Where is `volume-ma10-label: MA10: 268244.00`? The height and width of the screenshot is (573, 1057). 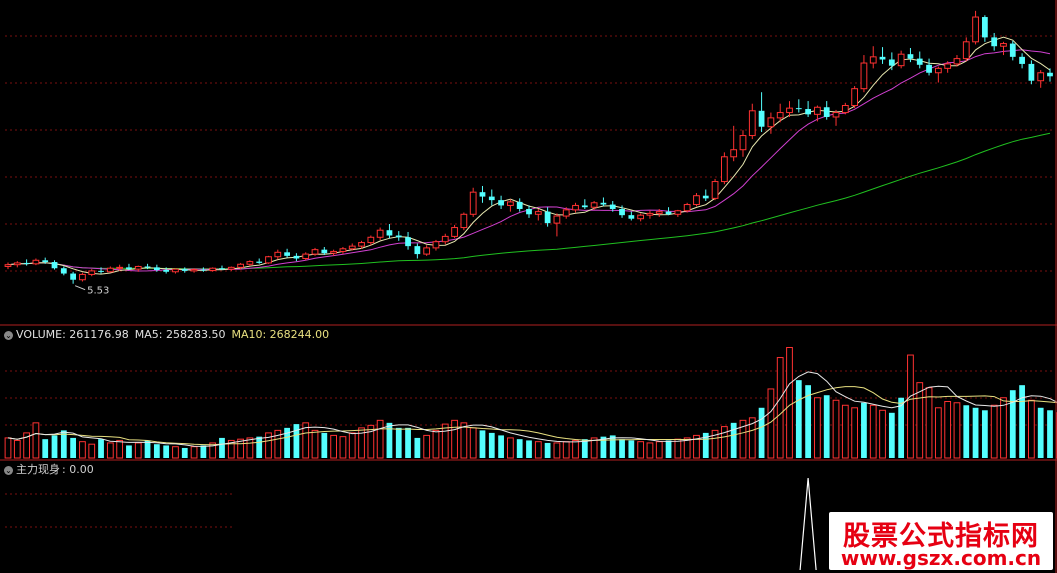
volume-ma10-label: MA10: 268244.00 is located at coordinates (280, 334).